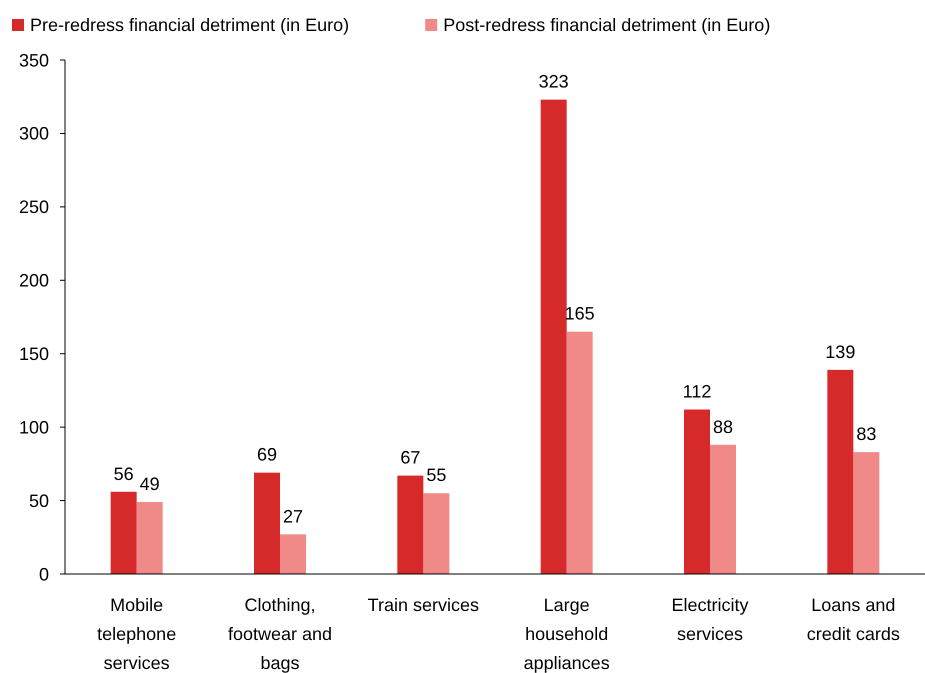  What do you see at coordinates (33, 280) in the screenshot?
I see `y-tick-label: 200` at bounding box center [33, 280].